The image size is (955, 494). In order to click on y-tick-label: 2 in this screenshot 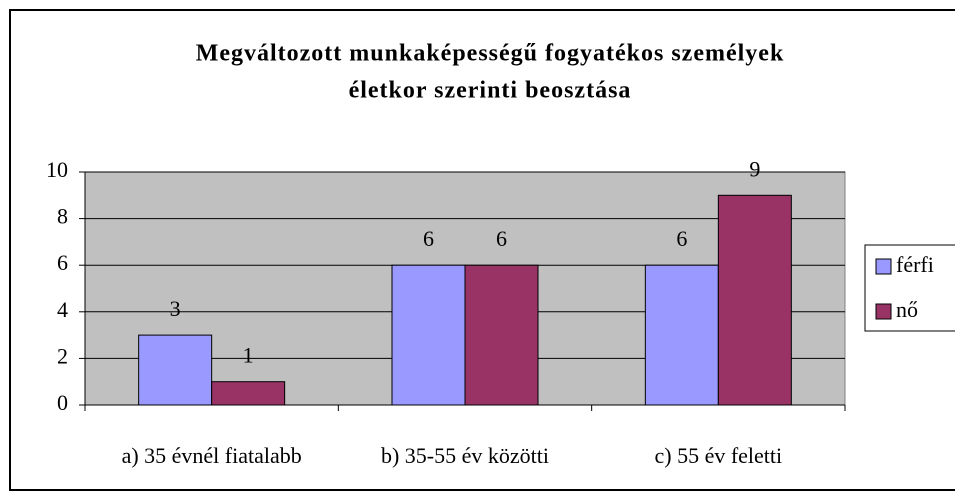, I will do `click(62, 355)`.